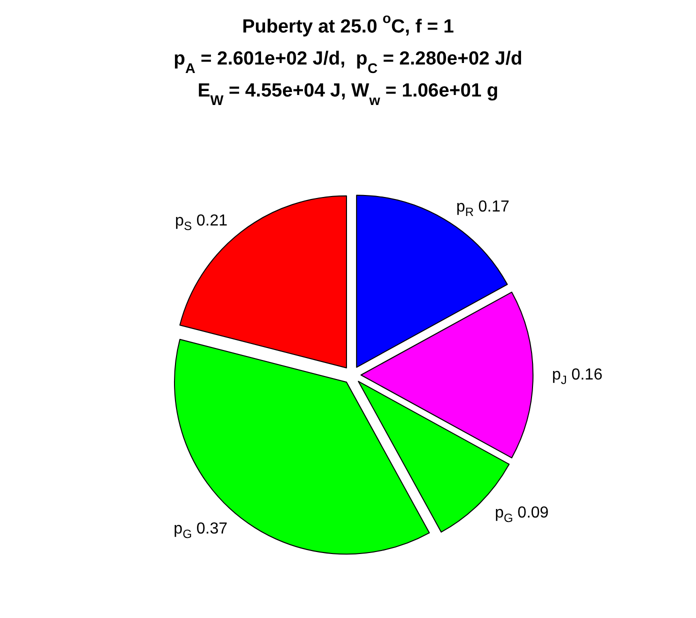 The image size is (696, 618). Describe the element at coordinates (531, 513) in the screenshot. I see `data-label: 0.09` at that location.